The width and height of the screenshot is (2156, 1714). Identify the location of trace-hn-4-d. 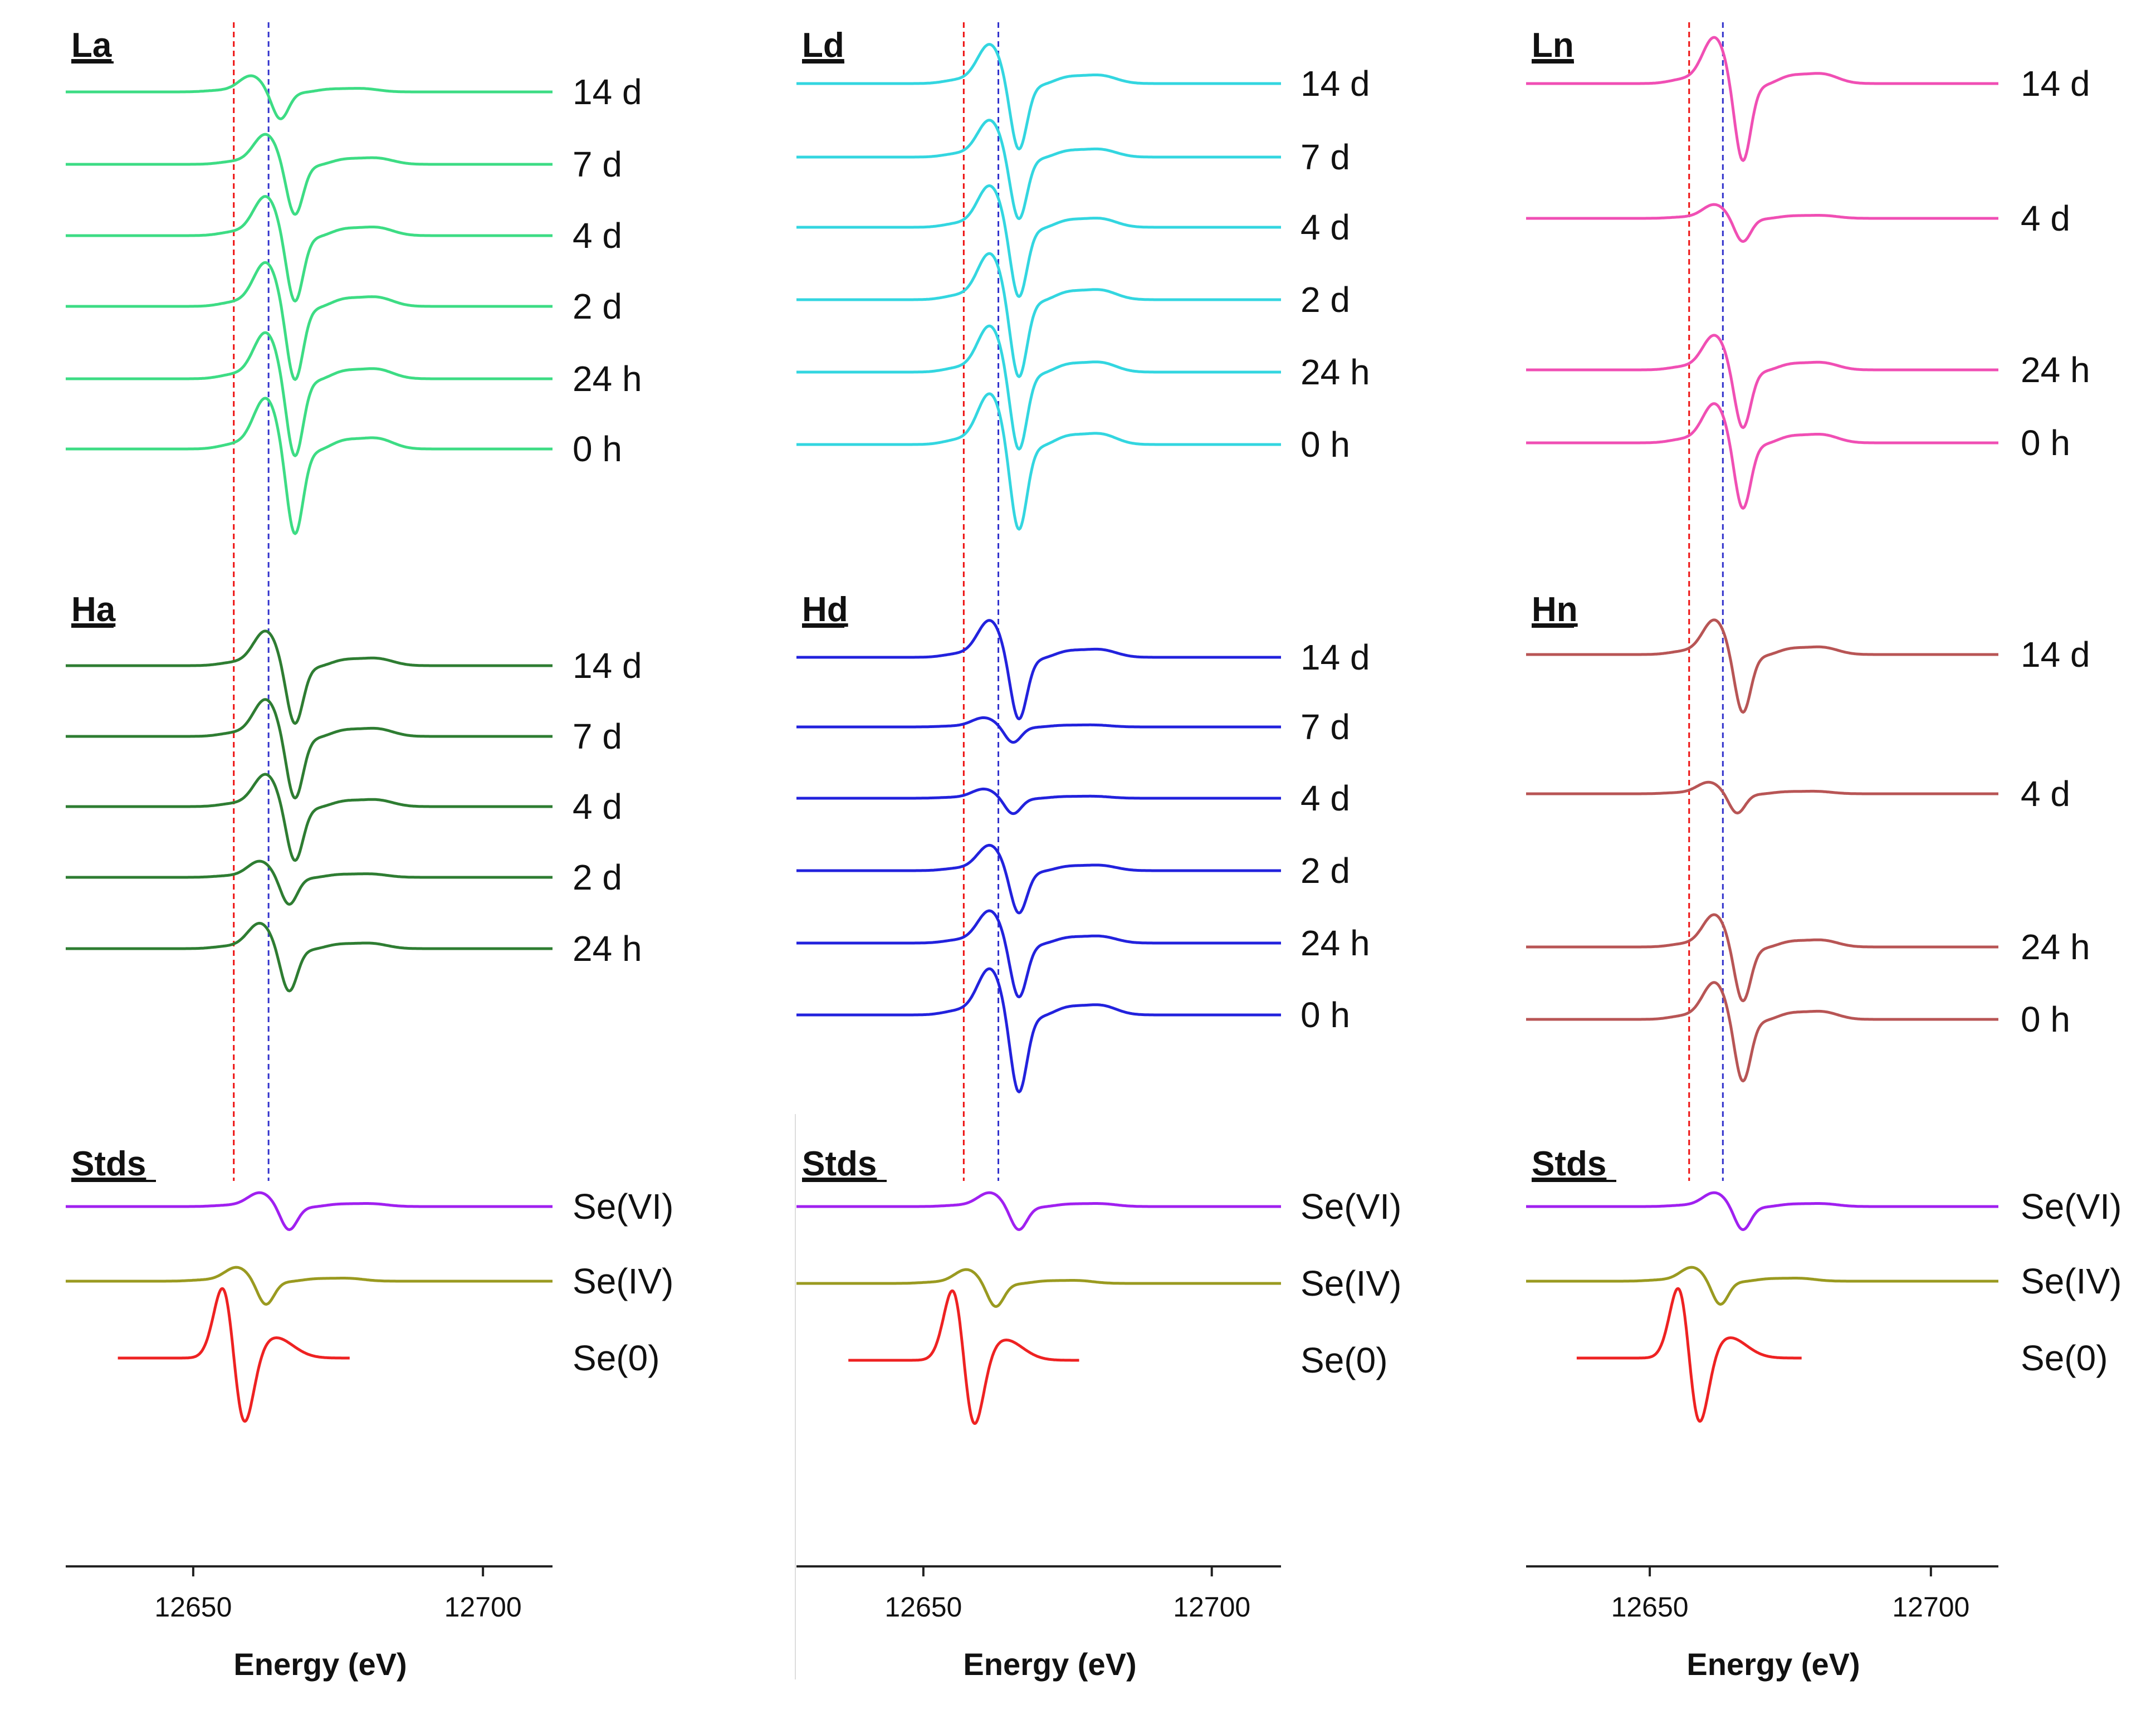
(1762, 798).